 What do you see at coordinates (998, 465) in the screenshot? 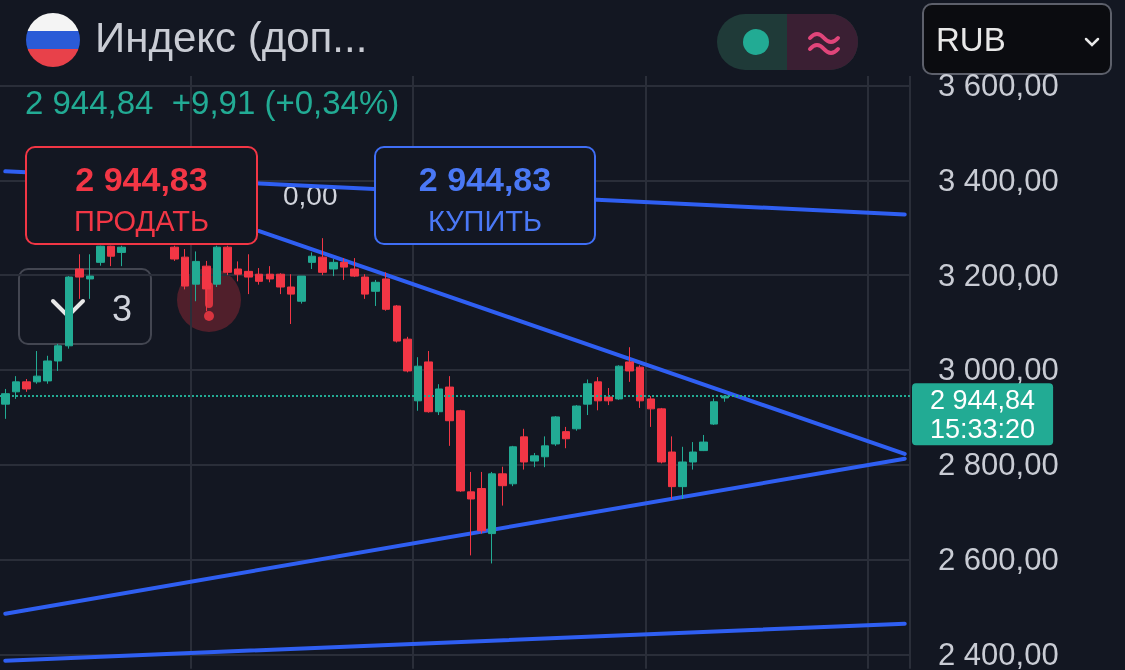
I see `y-tick-label: 2 800,00` at bounding box center [998, 465].